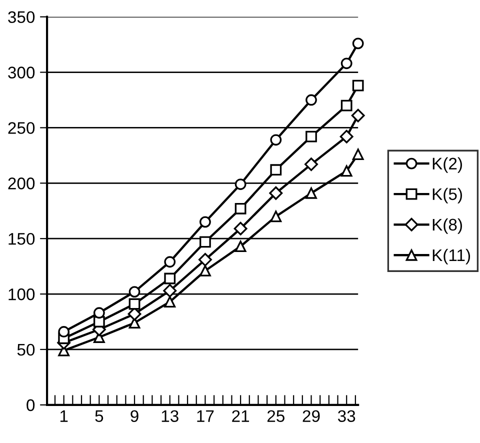  Describe the element at coordinates (170, 416) in the screenshot. I see `x-tick-label: 13` at that location.